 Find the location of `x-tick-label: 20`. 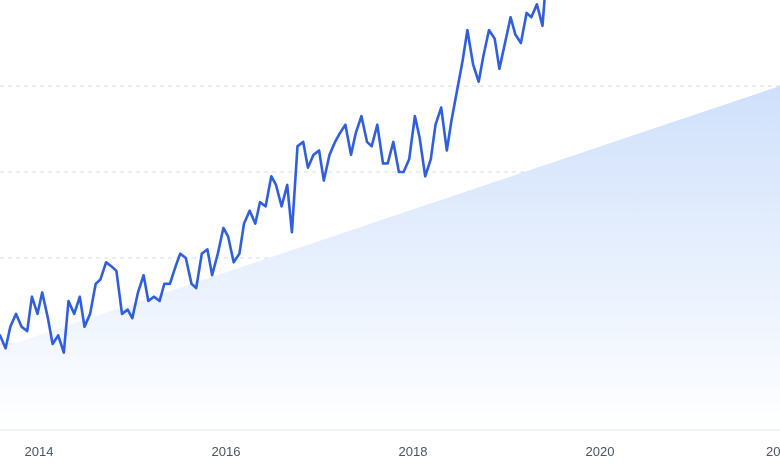

x-tick-label: 20 is located at coordinates (773, 451).